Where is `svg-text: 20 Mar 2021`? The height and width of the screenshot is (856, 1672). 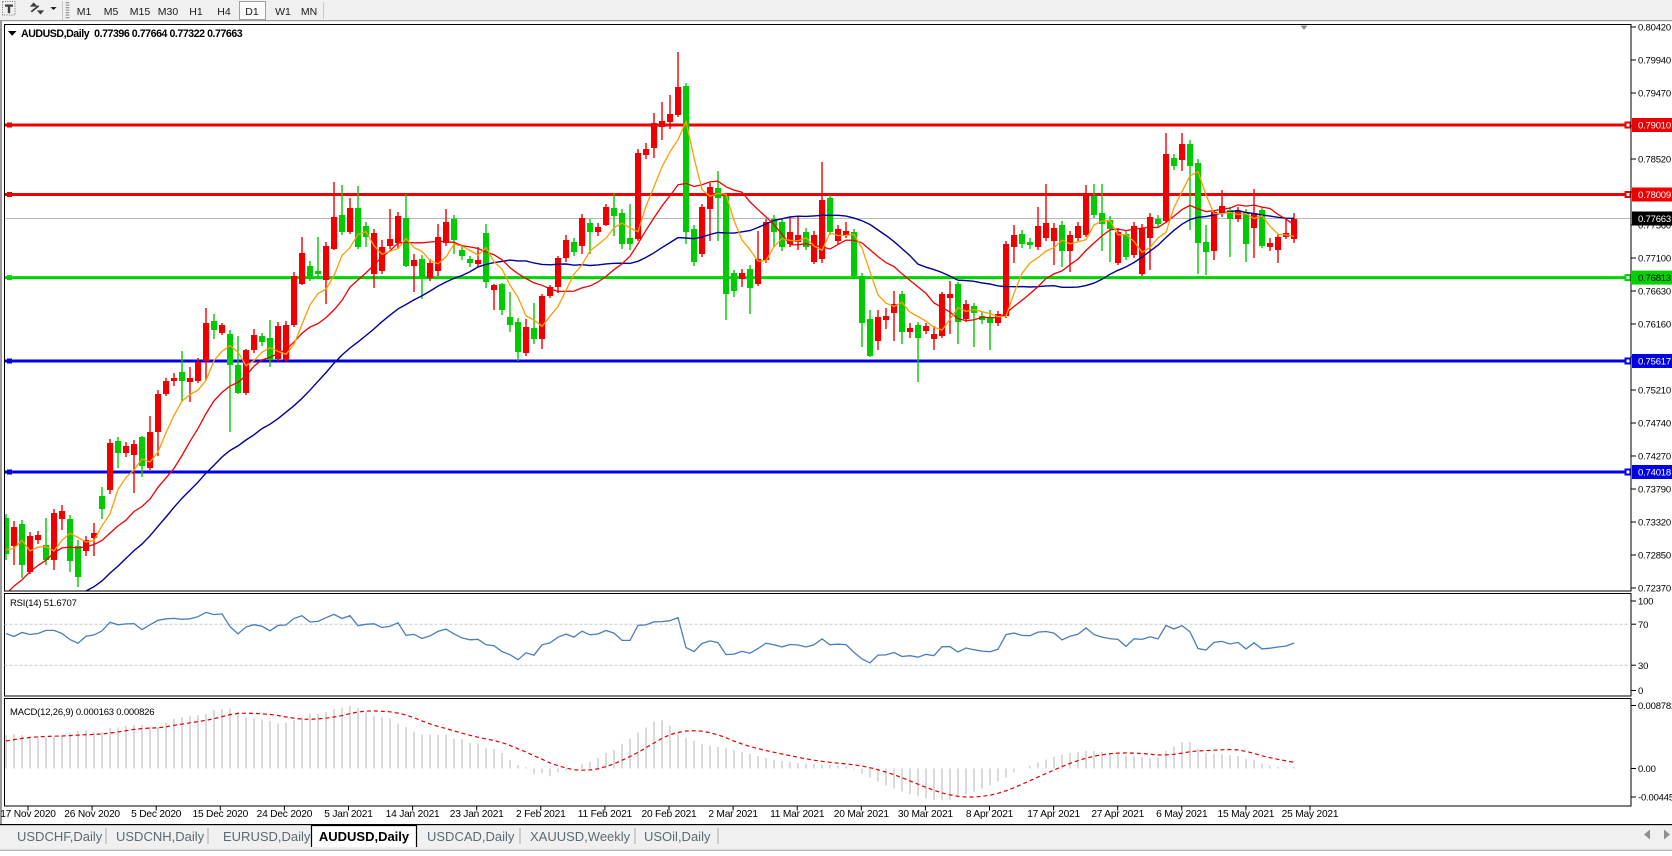
svg-text: 20 Mar 2021 is located at coordinates (862, 814).